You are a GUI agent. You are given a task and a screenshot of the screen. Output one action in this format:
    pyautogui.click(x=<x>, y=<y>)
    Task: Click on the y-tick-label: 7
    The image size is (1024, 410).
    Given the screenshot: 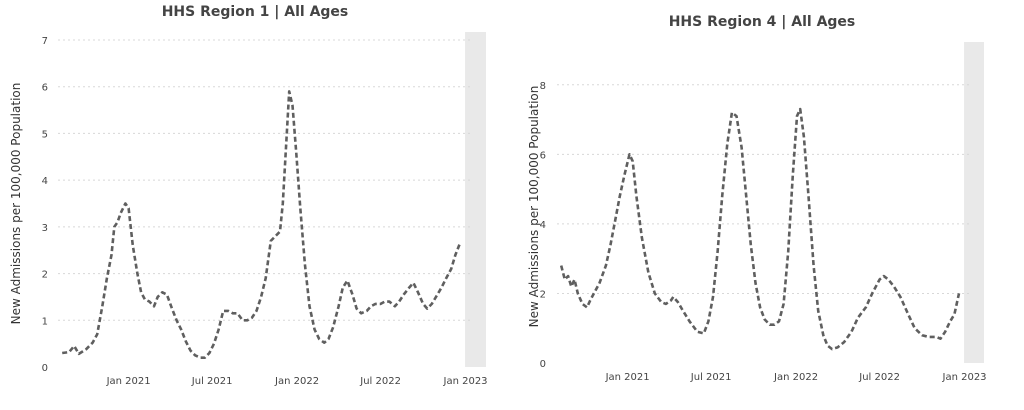 What is the action you would take?
    pyautogui.click(x=45, y=41)
    